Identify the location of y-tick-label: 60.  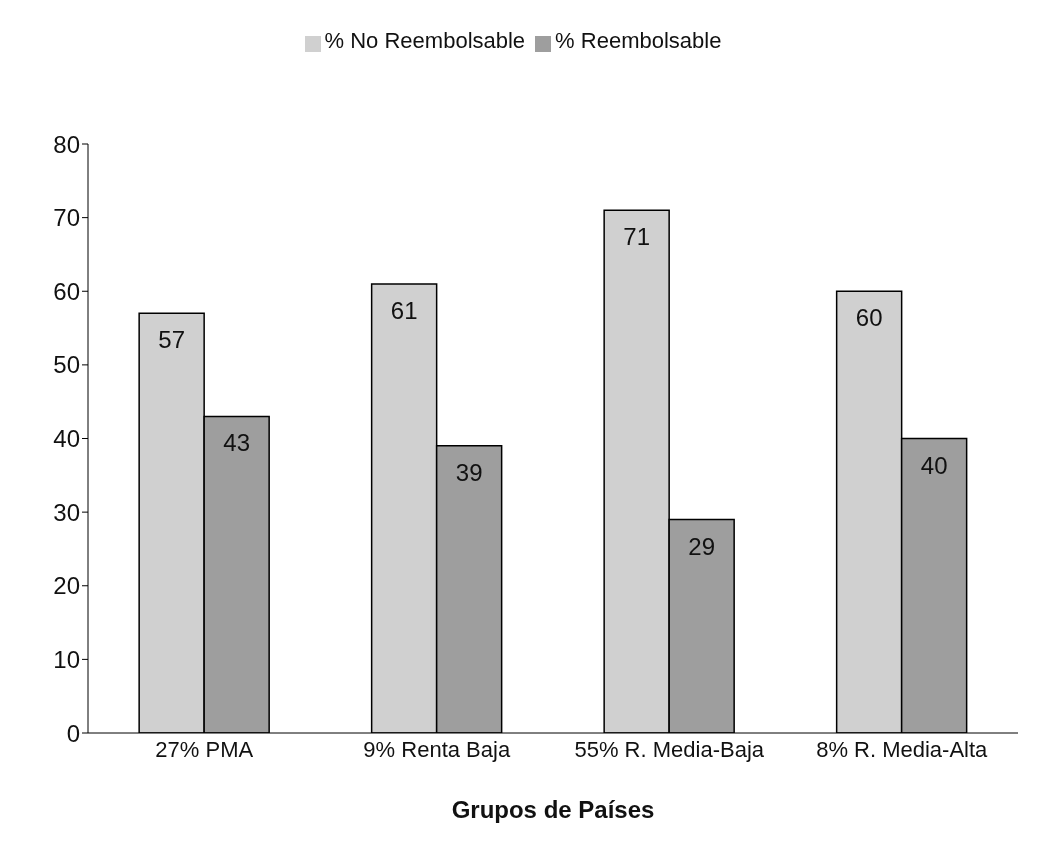
(66, 291).